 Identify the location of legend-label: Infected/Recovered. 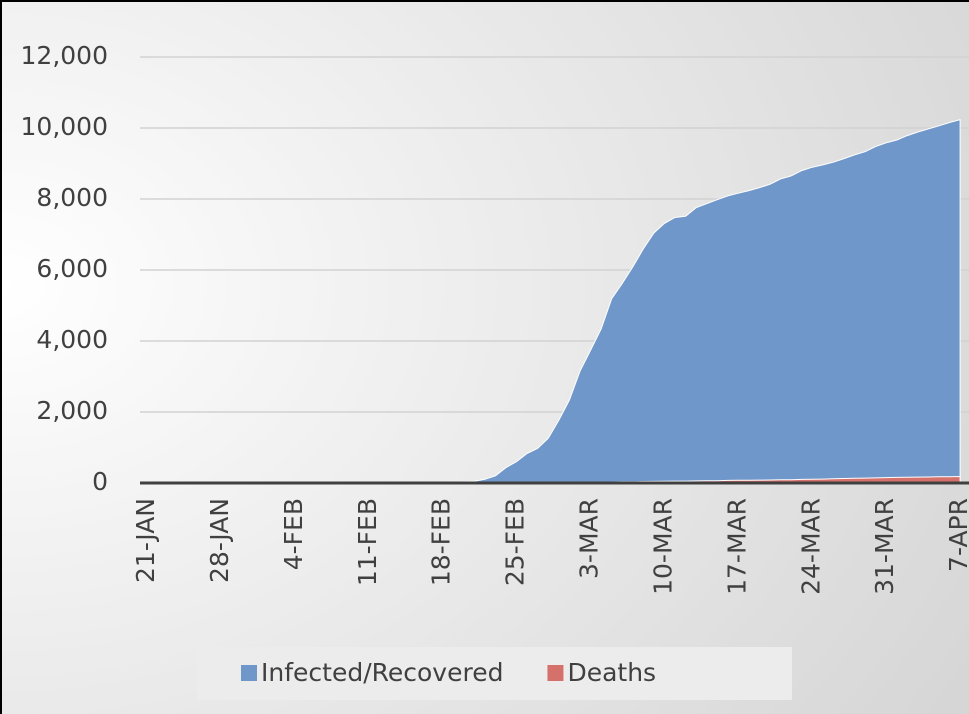
(382, 672).